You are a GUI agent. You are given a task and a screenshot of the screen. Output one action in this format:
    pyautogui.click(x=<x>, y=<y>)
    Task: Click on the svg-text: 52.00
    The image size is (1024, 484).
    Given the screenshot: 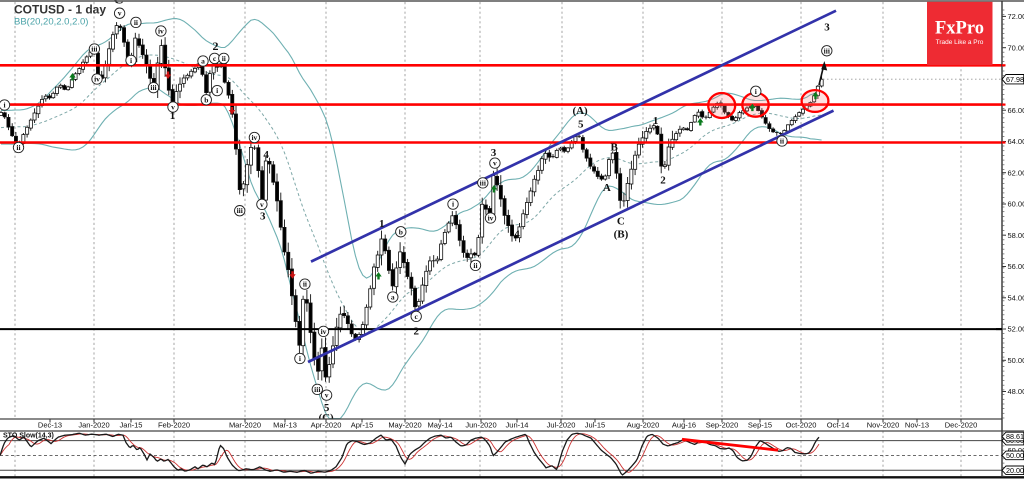 What is the action you would take?
    pyautogui.click(x=1016, y=329)
    